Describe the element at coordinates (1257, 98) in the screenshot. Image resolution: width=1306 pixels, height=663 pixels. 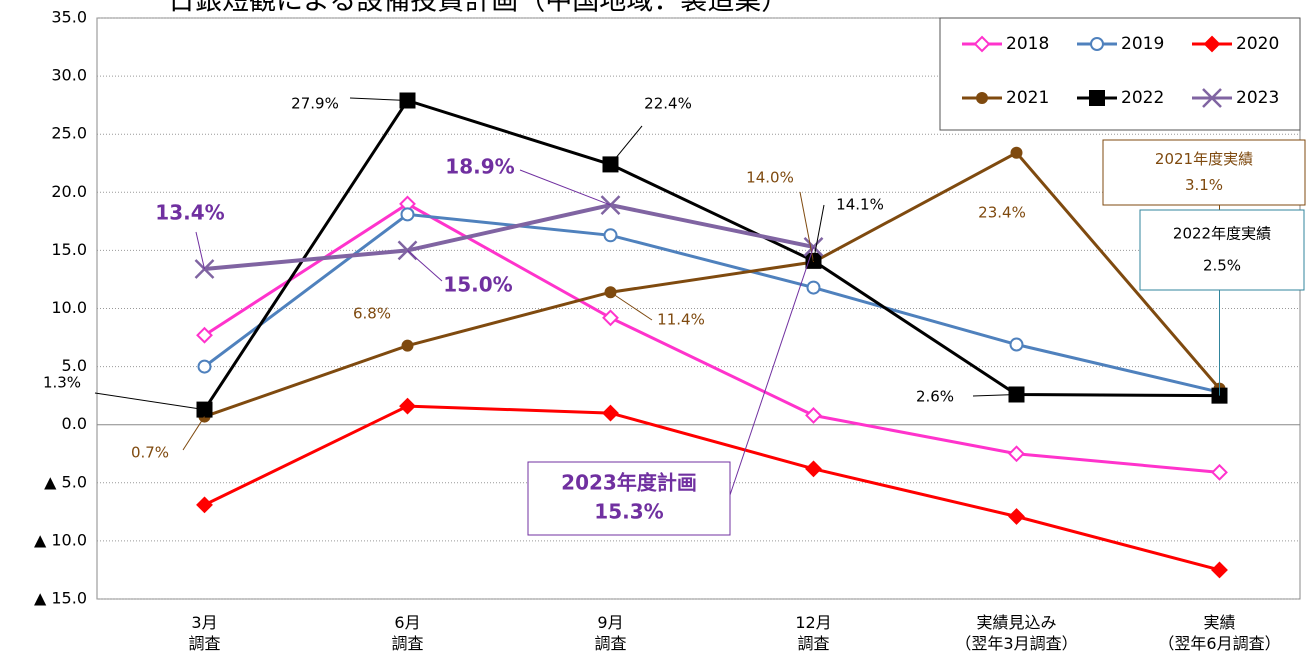
I see `legend-label: 2023` at that location.